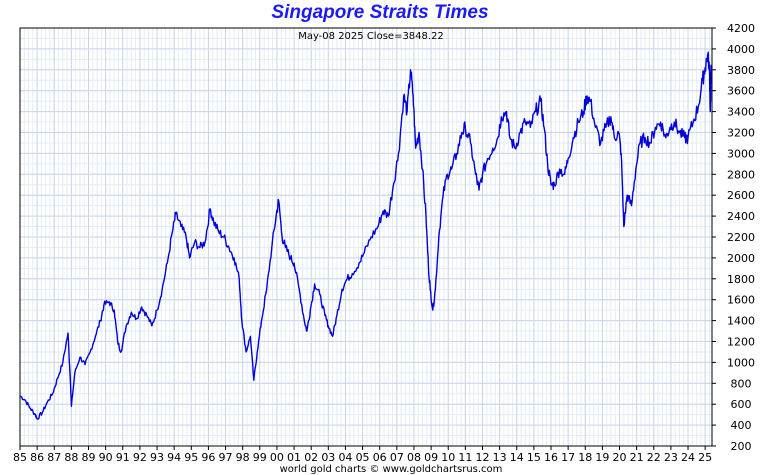  I want to click on x-tick-label: 19, so click(602, 457).